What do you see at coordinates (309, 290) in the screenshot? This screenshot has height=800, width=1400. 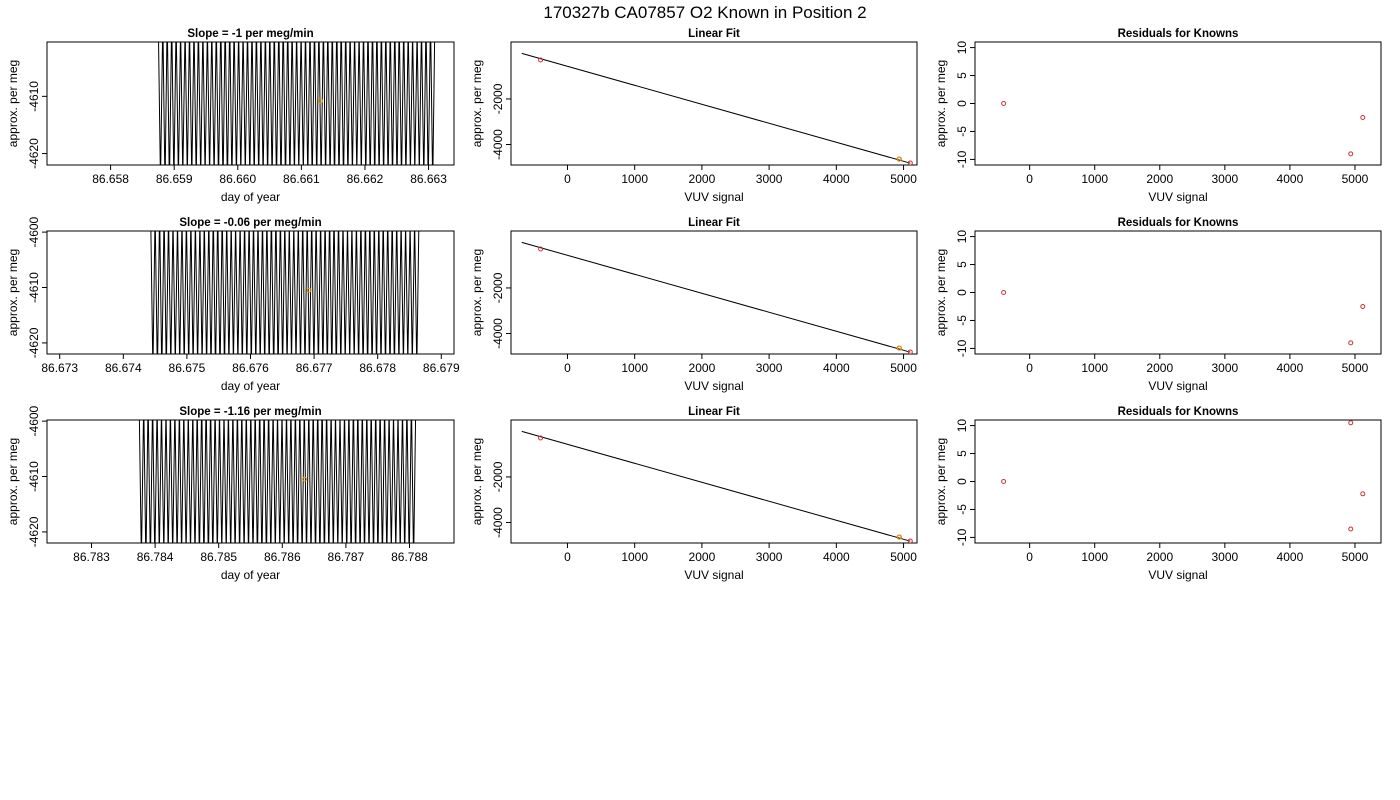 I see `mean-marker` at bounding box center [309, 290].